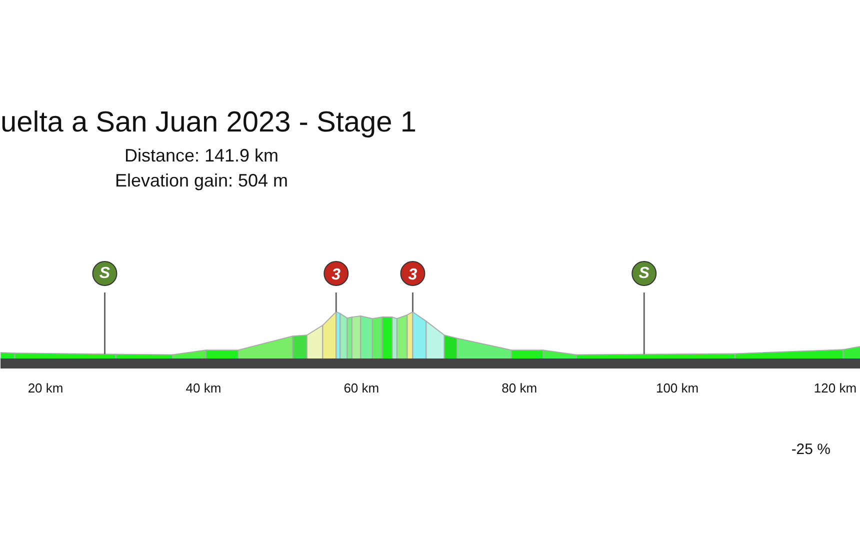  What do you see at coordinates (204, 388) in the screenshot?
I see `x-tick-label: 40 km` at bounding box center [204, 388].